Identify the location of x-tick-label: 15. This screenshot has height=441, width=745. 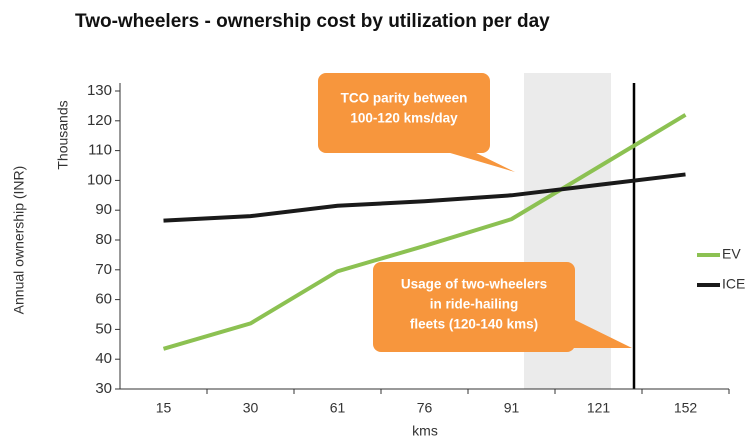
(164, 408).